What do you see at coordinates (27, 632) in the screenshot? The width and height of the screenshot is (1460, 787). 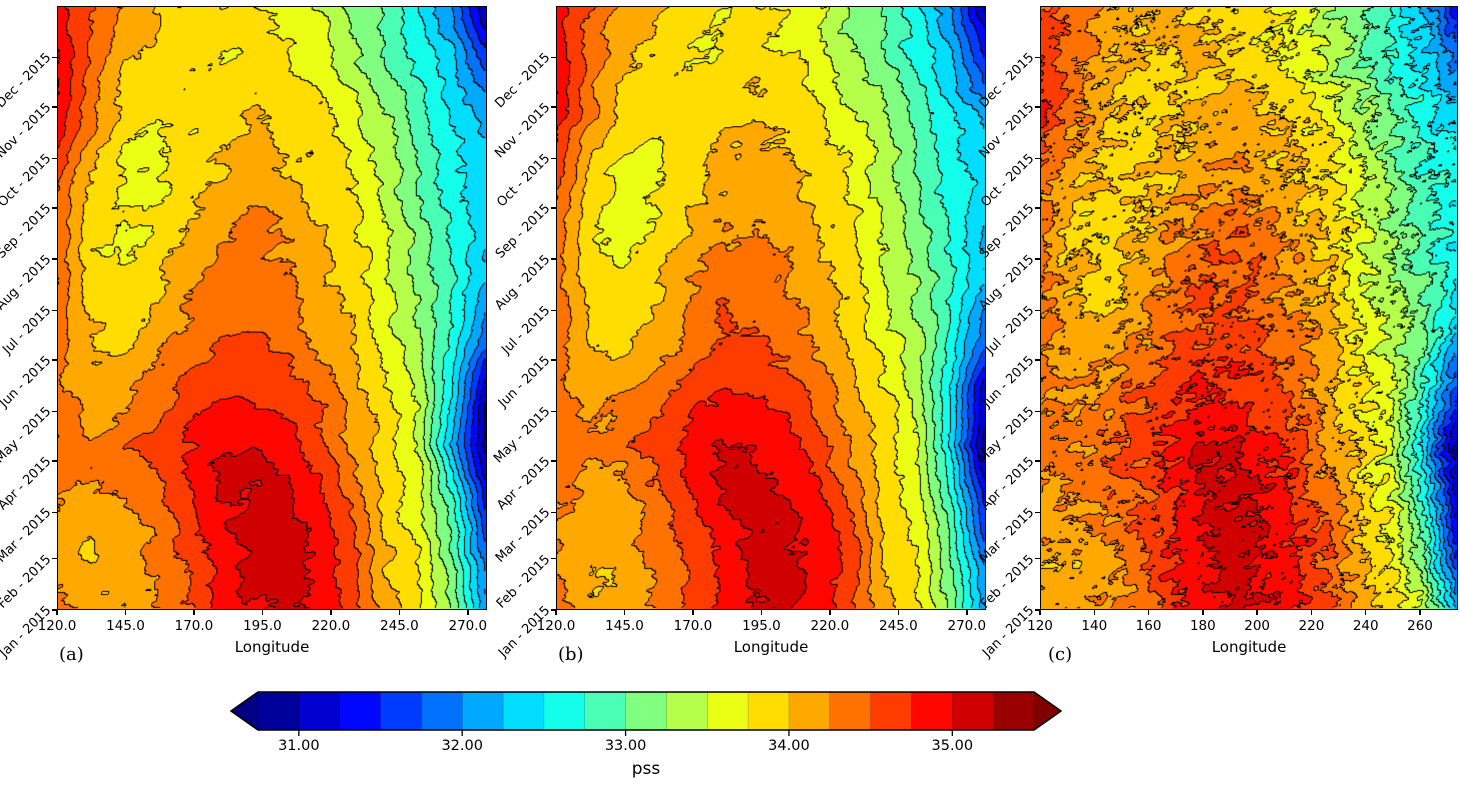 I see `y-tick-label: Jan - 2015` at bounding box center [27, 632].